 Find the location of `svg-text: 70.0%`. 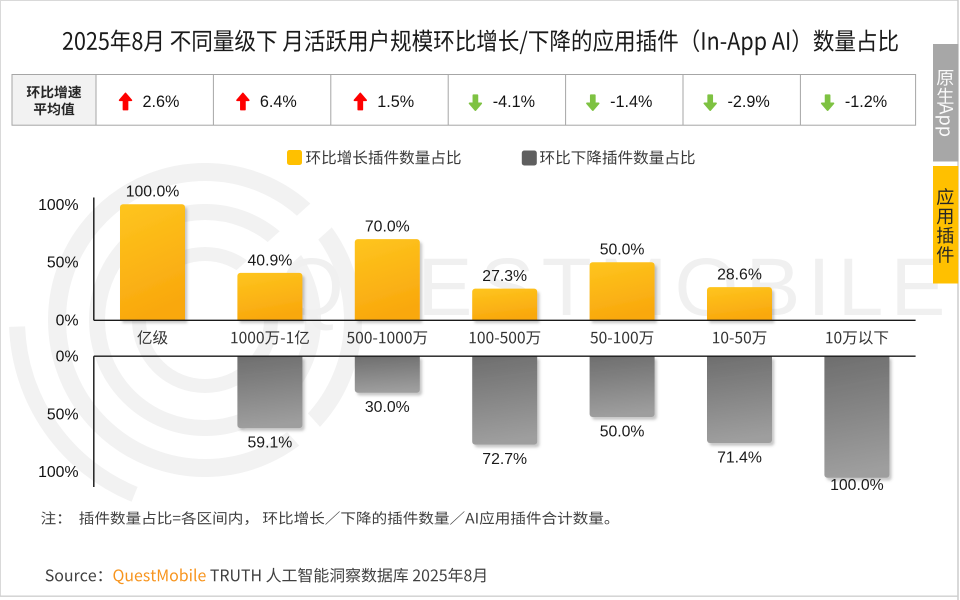

svg-text: 70.0% is located at coordinates (387, 227).